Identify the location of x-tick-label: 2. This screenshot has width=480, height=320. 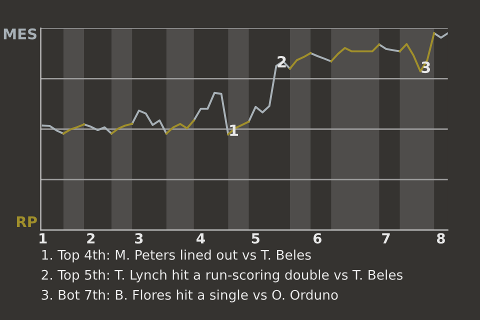
(91, 238).